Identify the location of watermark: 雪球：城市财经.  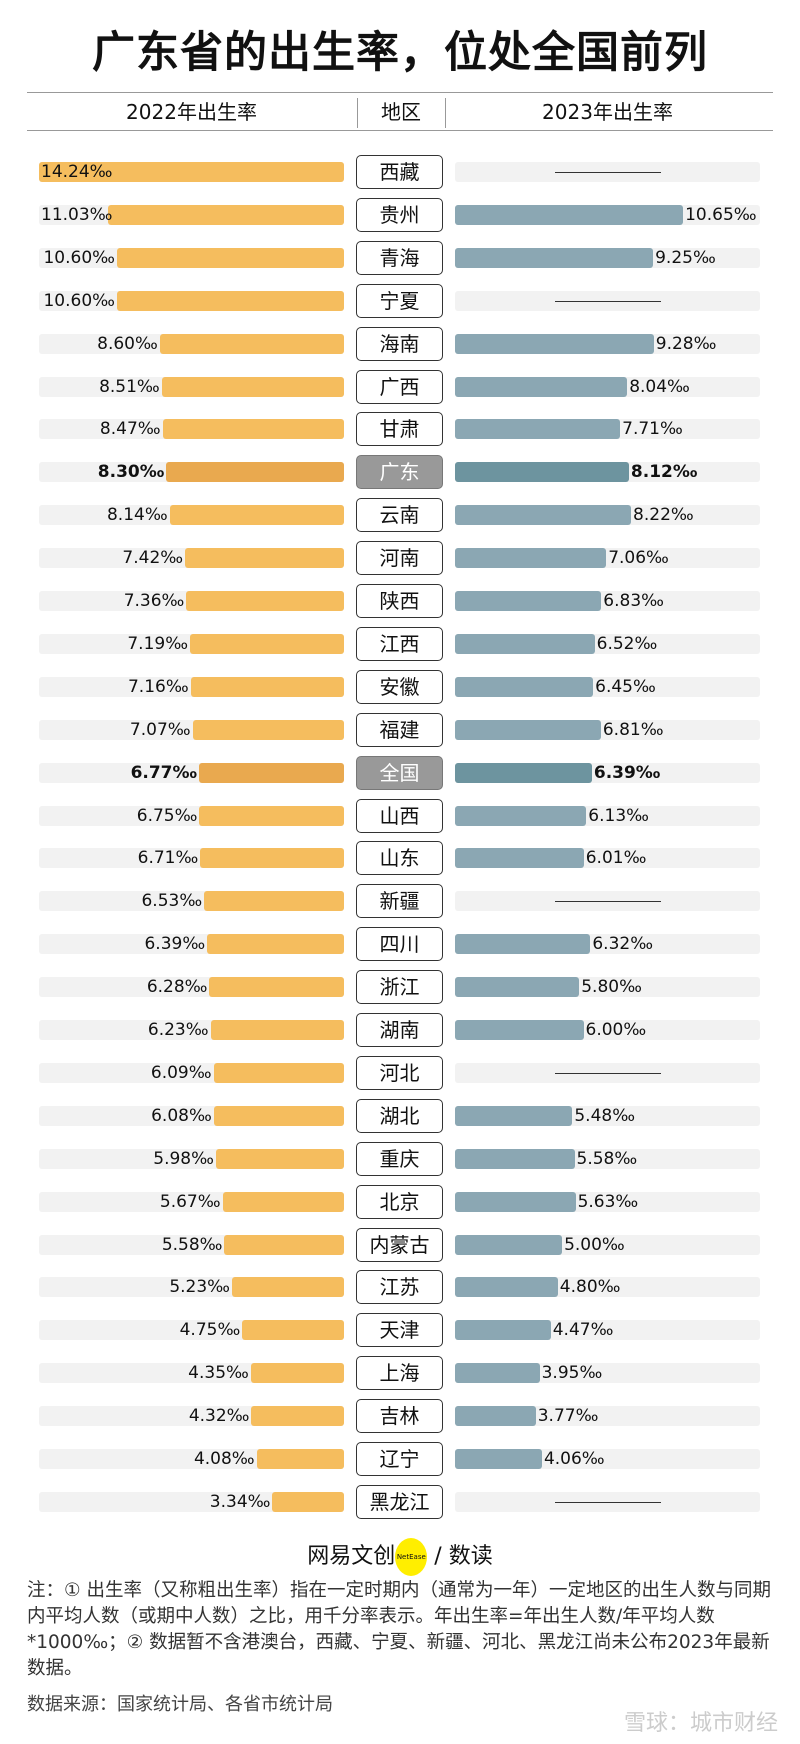
(700, 1723).